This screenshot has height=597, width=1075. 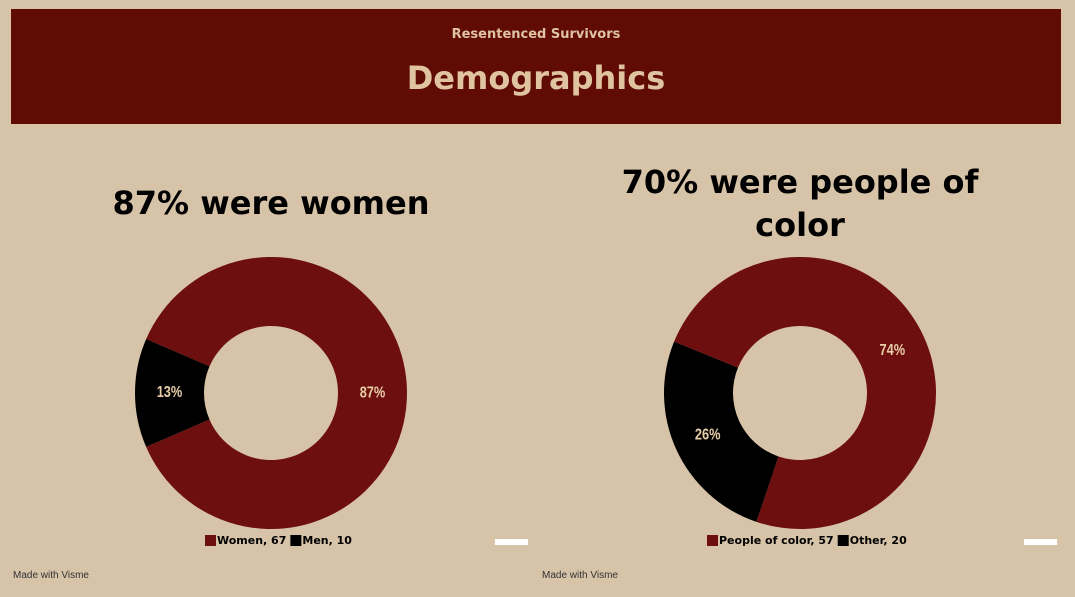 I want to click on legend-label: Women, 67, so click(x=251, y=540).